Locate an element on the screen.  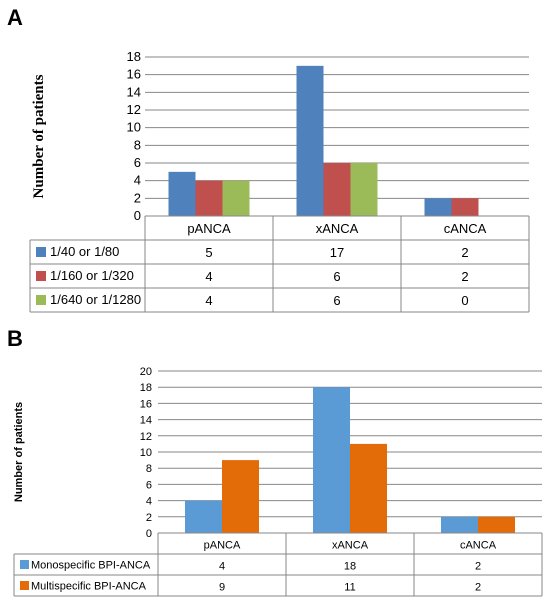
table-value: 5 is located at coordinates (208, 252).